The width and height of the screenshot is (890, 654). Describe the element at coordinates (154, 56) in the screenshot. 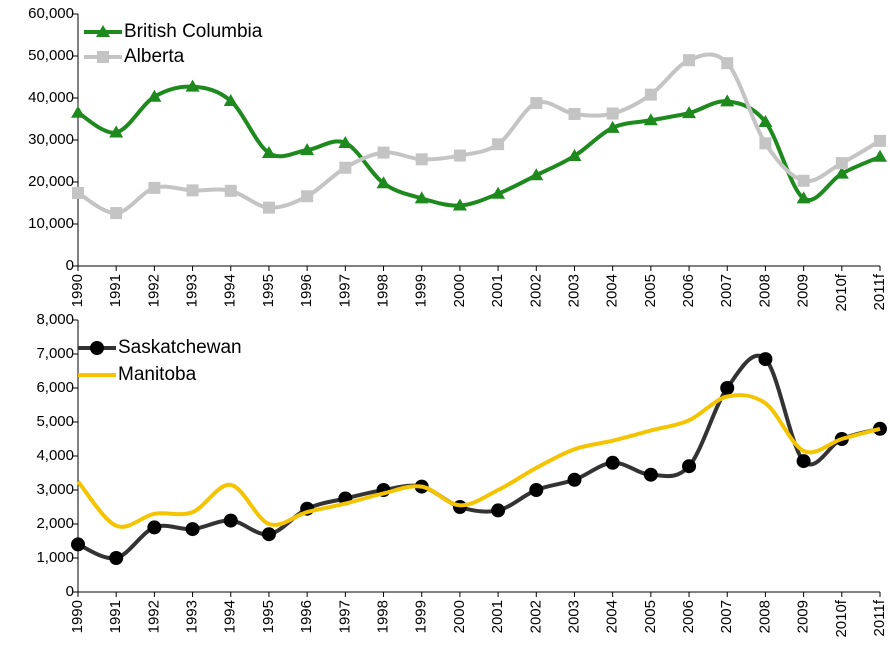

I see `legend-label: Alberta` at that location.